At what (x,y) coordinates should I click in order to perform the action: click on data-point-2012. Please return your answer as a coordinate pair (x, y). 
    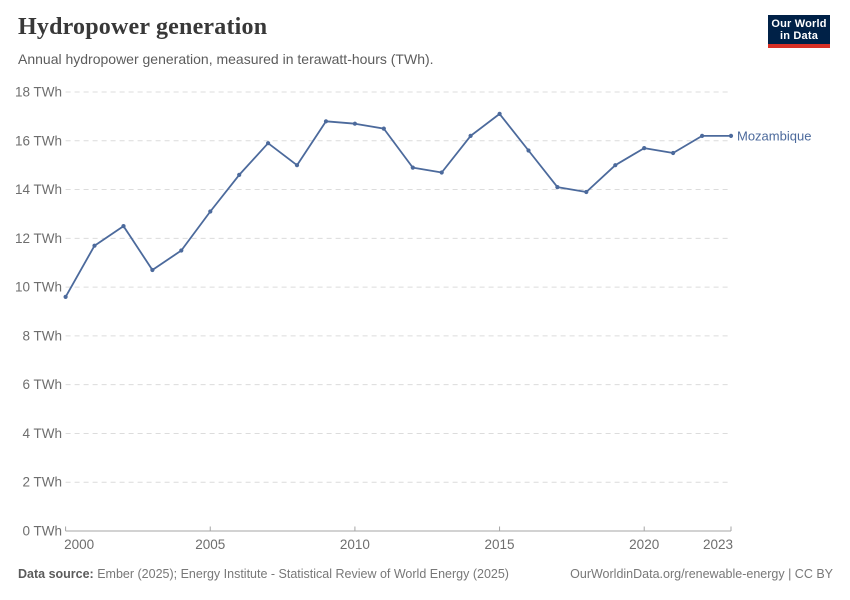
    Looking at the image, I should click on (412, 167).